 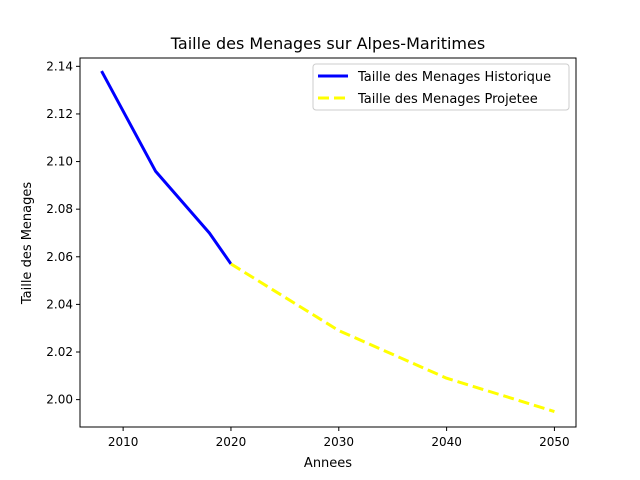 I want to click on x-tick-label: 2020, so click(x=231, y=442).